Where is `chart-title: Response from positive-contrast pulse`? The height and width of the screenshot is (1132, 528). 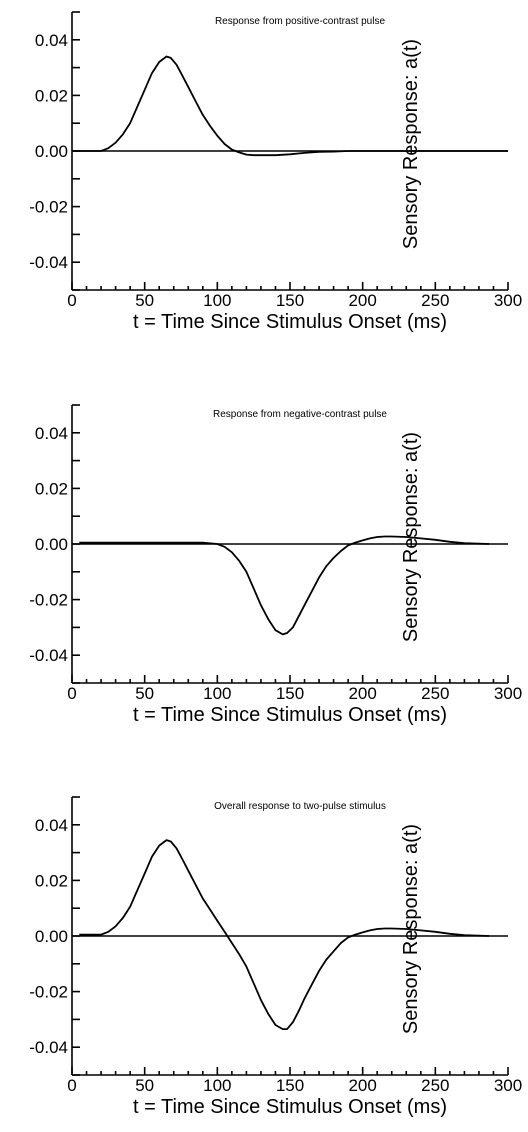 chart-title: Response from positive-contrast pulse is located at coordinates (300, 21).